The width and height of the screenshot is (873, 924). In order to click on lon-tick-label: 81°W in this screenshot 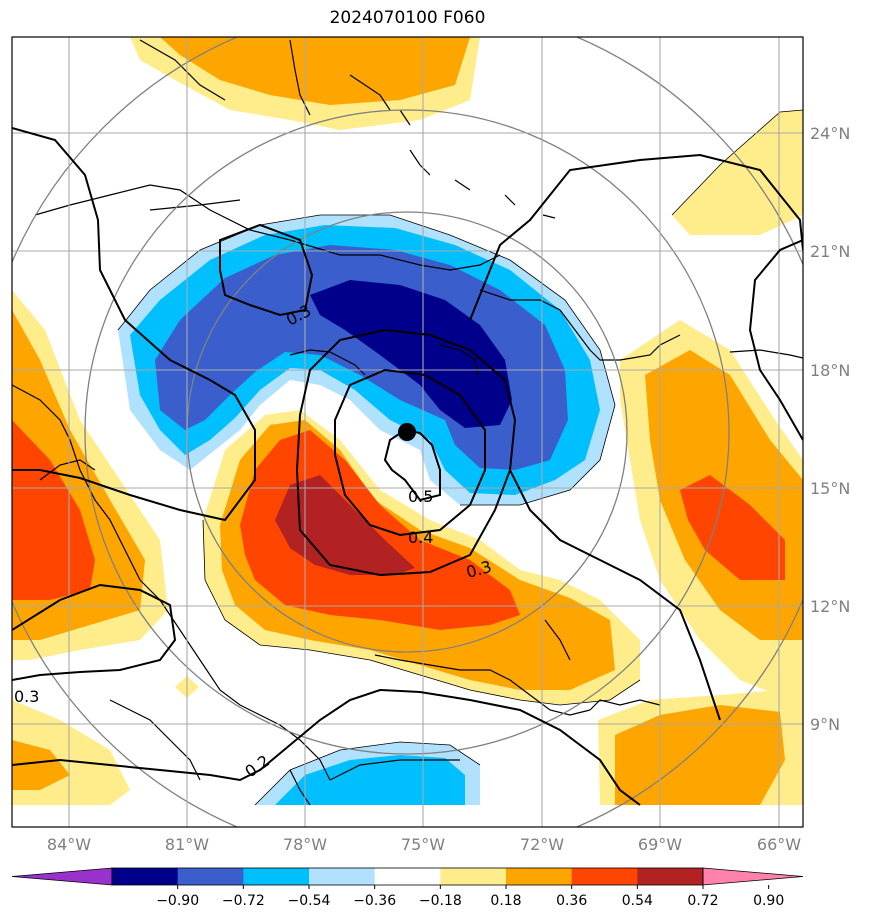, I will do `click(187, 844)`.